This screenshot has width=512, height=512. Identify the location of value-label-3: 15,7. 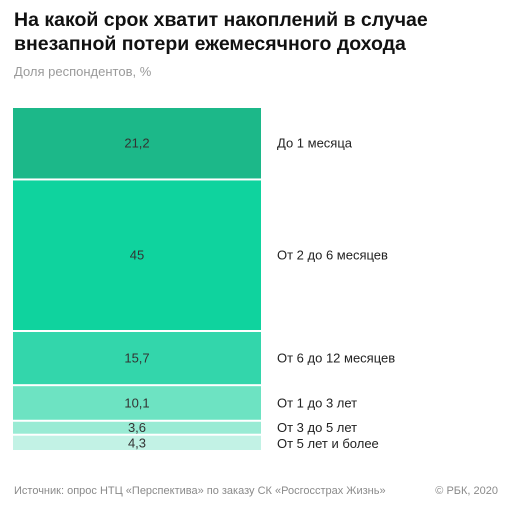
(136, 358).